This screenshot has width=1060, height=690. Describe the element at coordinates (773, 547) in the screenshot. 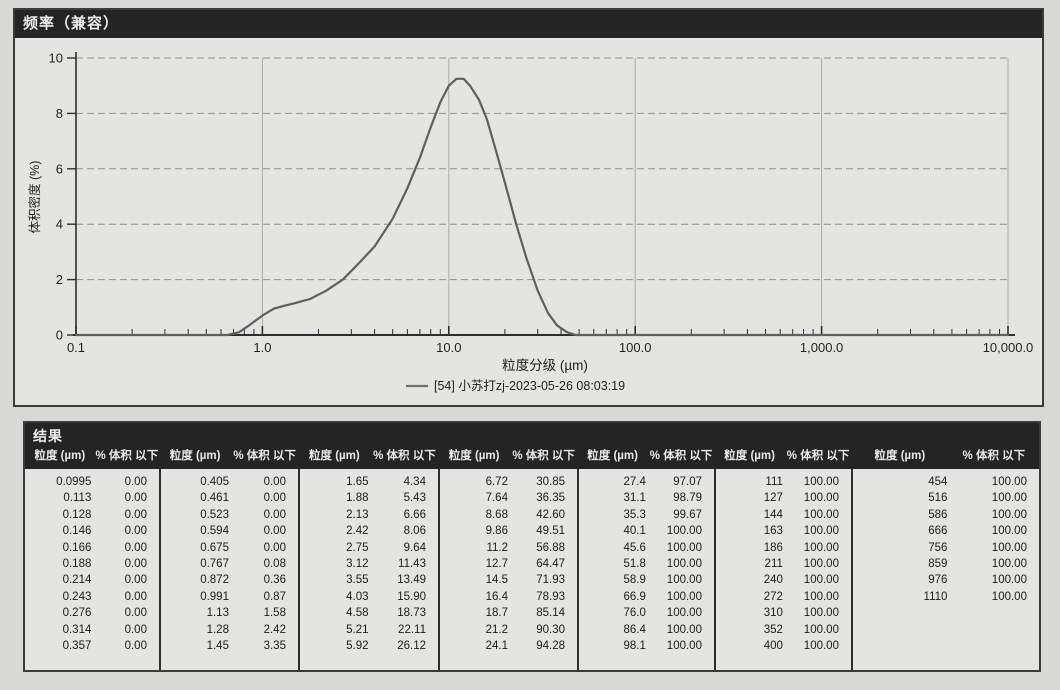

I see `size-cell: 186` at that location.